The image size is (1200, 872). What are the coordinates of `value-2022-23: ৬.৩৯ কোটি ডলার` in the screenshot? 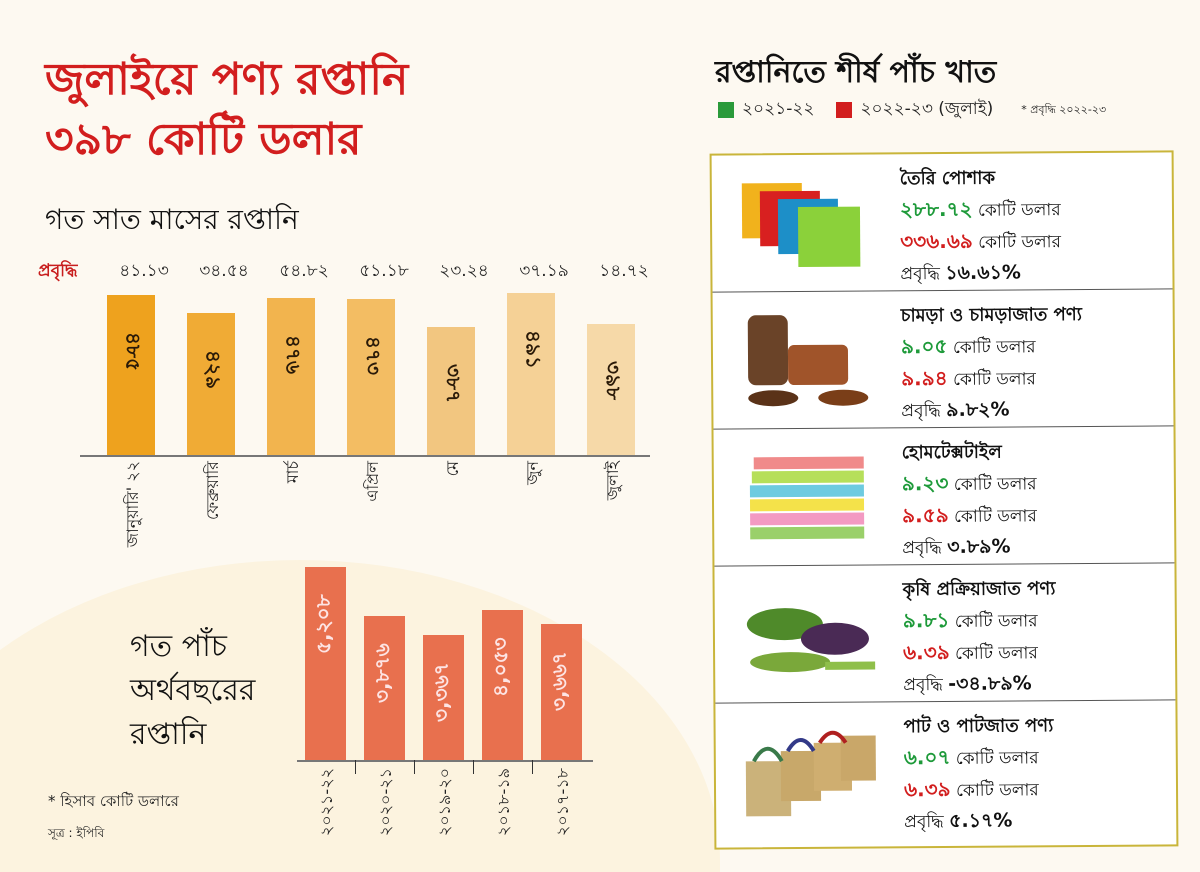 It's located at (979, 652).